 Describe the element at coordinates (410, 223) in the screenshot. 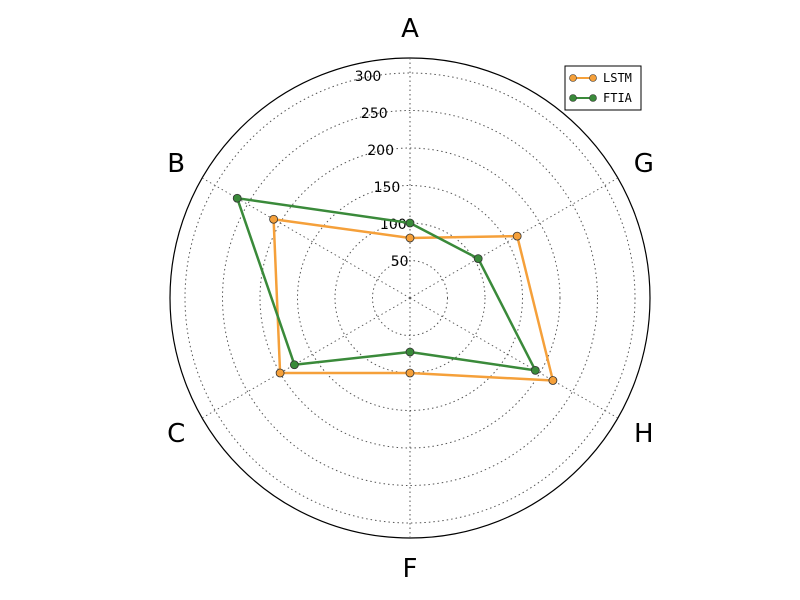

I see `point-ftia-A` at that location.